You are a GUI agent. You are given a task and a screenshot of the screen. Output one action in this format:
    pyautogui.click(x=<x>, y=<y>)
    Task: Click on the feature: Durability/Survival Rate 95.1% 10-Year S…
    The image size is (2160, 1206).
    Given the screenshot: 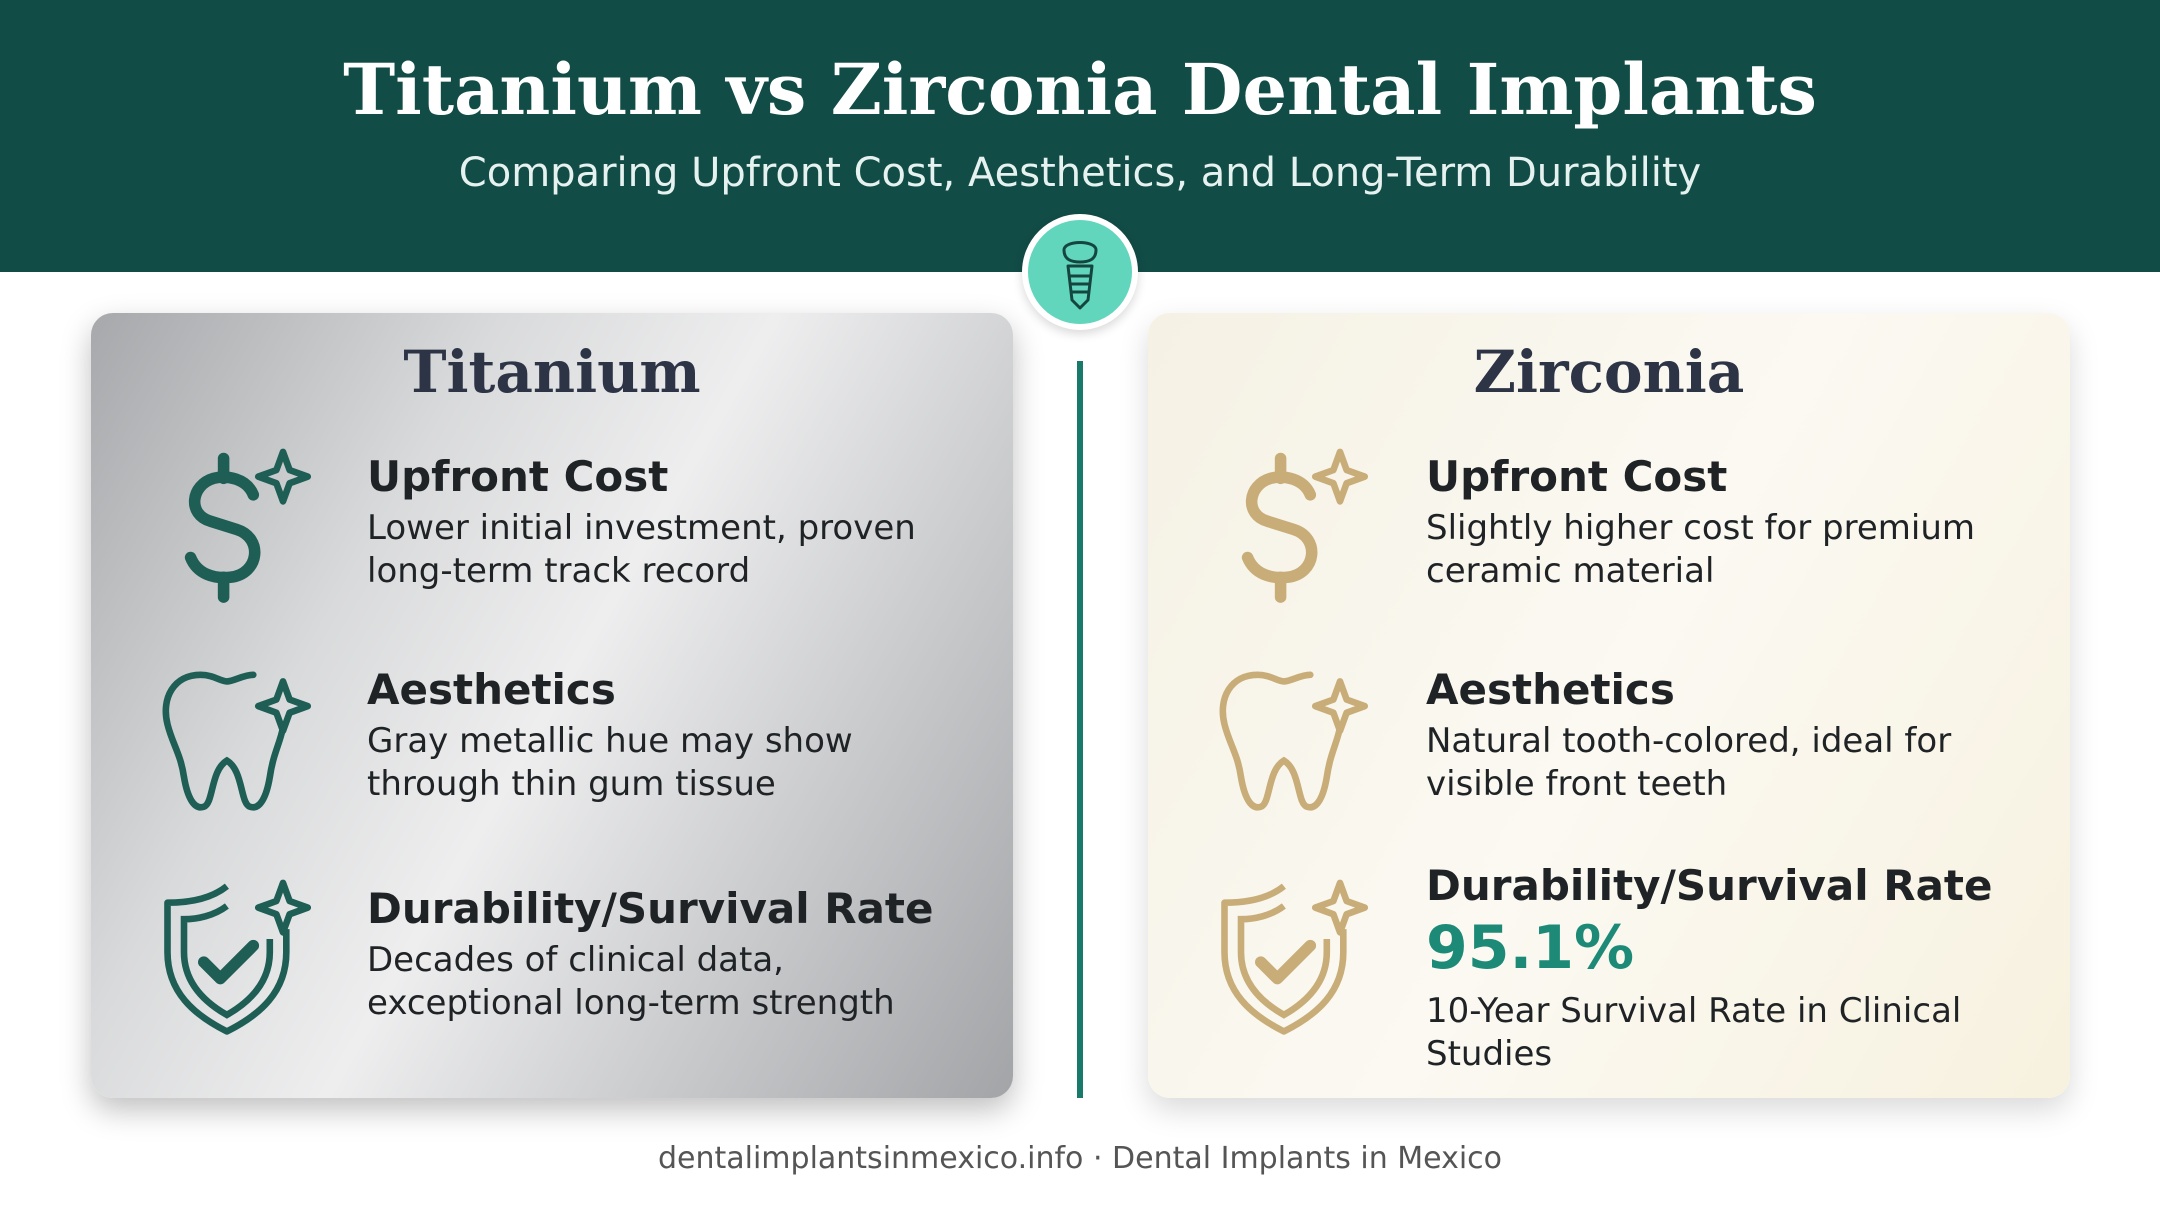 What is the action you would take?
    pyautogui.click(x=1726, y=968)
    